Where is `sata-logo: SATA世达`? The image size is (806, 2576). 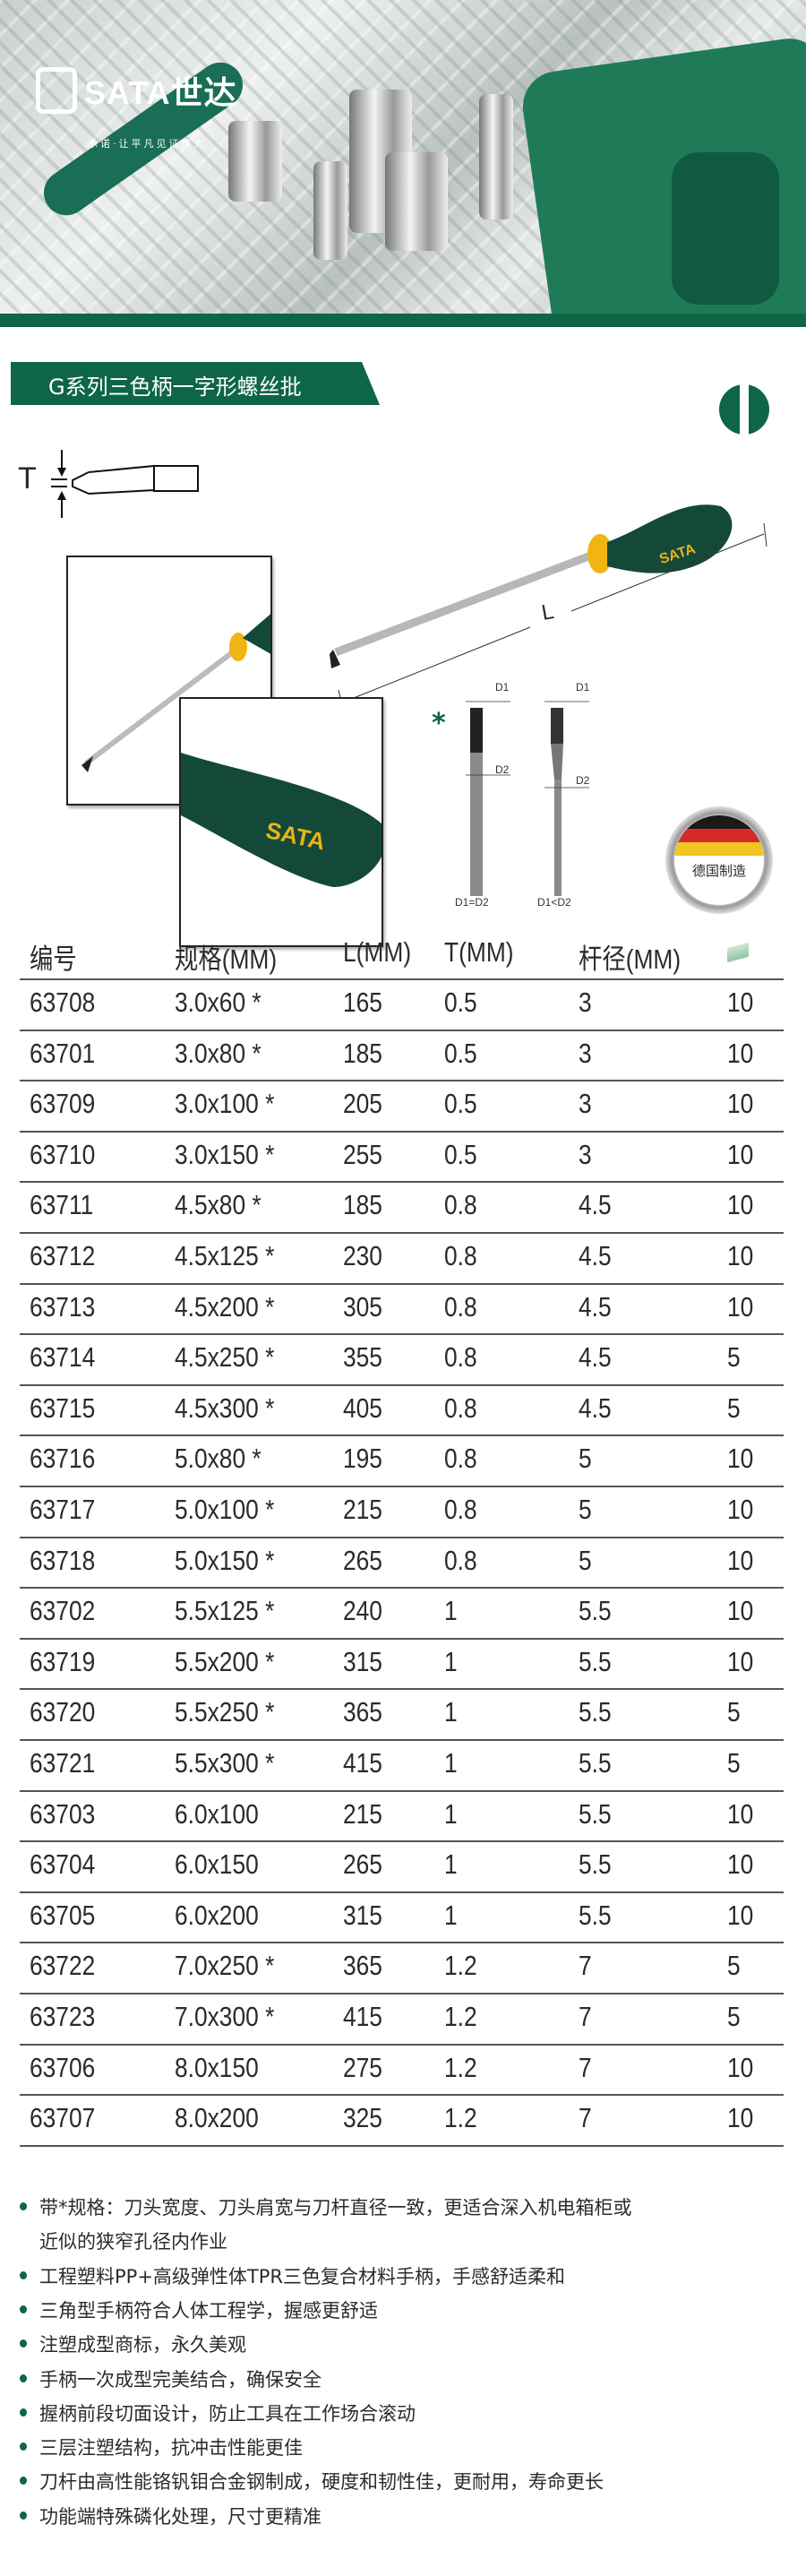 sata-logo: SATA世达 is located at coordinates (136, 91).